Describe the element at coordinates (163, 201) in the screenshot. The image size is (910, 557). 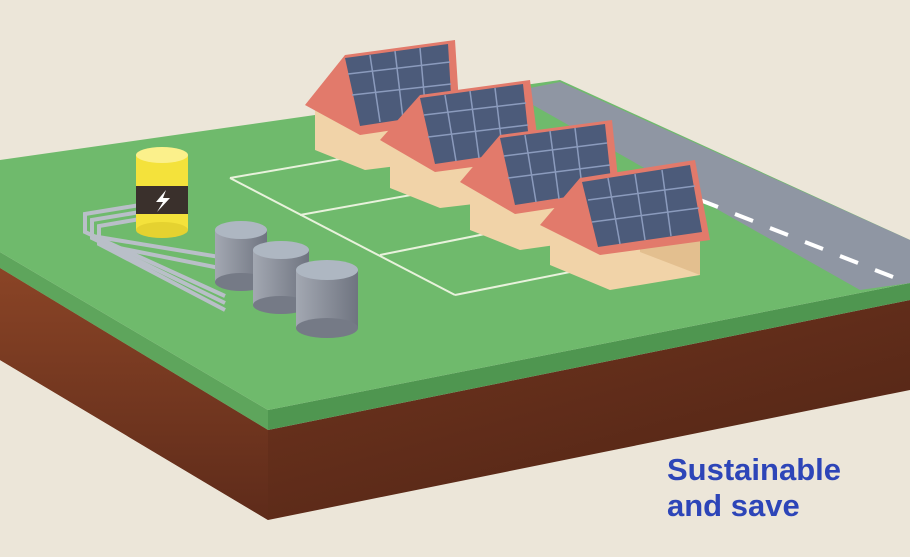
I see `lightning-bolt-icon` at that location.